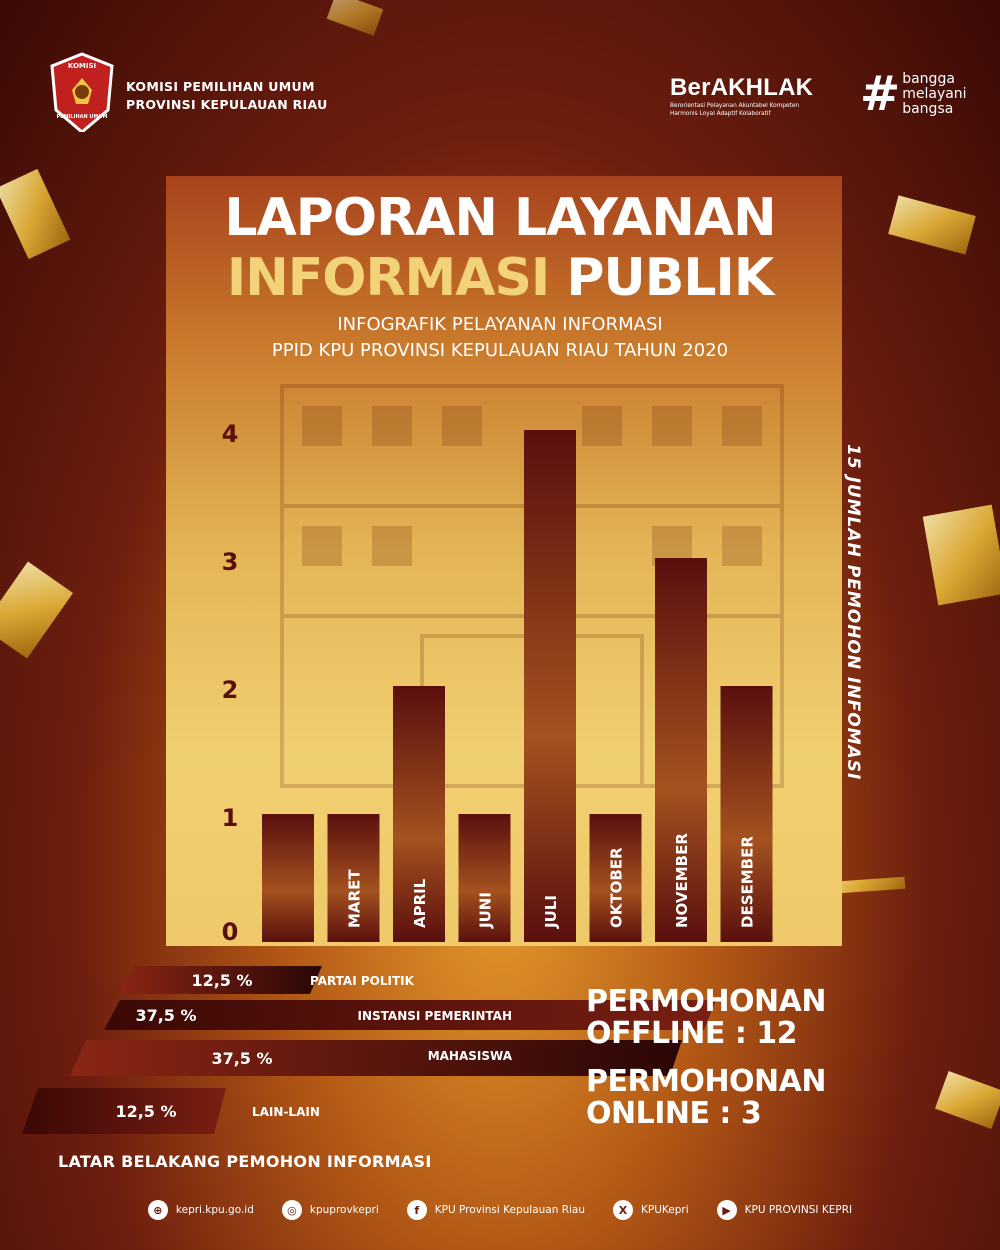 The width and height of the screenshot is (1000, 1250). What do you see at coordinates (880, 94) in the screenshot?
I see `hashtag-symbol: #` at bounding box center [880, 94].